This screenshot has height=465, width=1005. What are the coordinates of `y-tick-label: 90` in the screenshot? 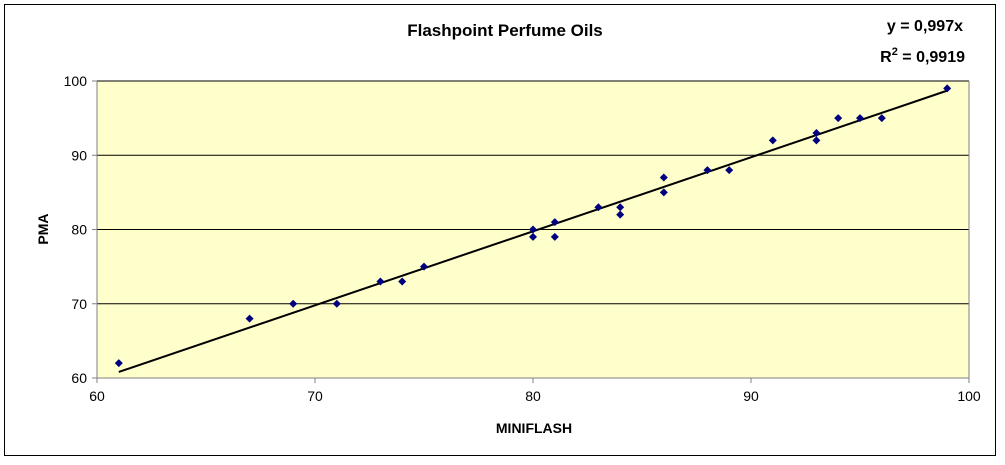 It's located at (79, 155).